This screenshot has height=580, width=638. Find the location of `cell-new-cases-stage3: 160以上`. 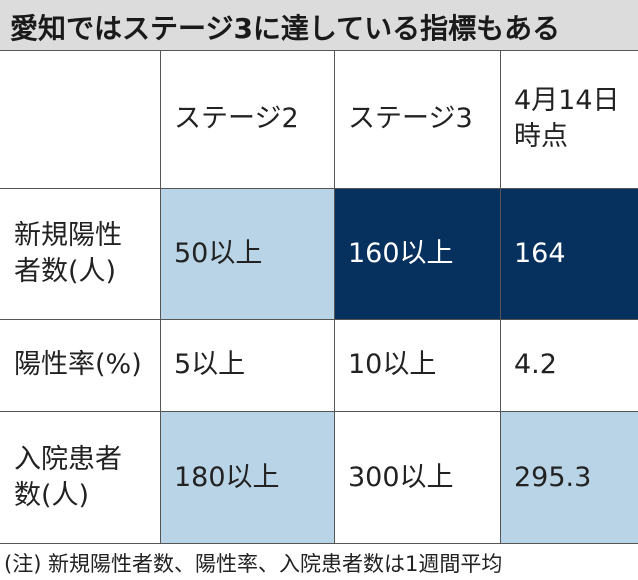

cell-new-cases-stage3: 160以上 is located at coordinates (417, 253).